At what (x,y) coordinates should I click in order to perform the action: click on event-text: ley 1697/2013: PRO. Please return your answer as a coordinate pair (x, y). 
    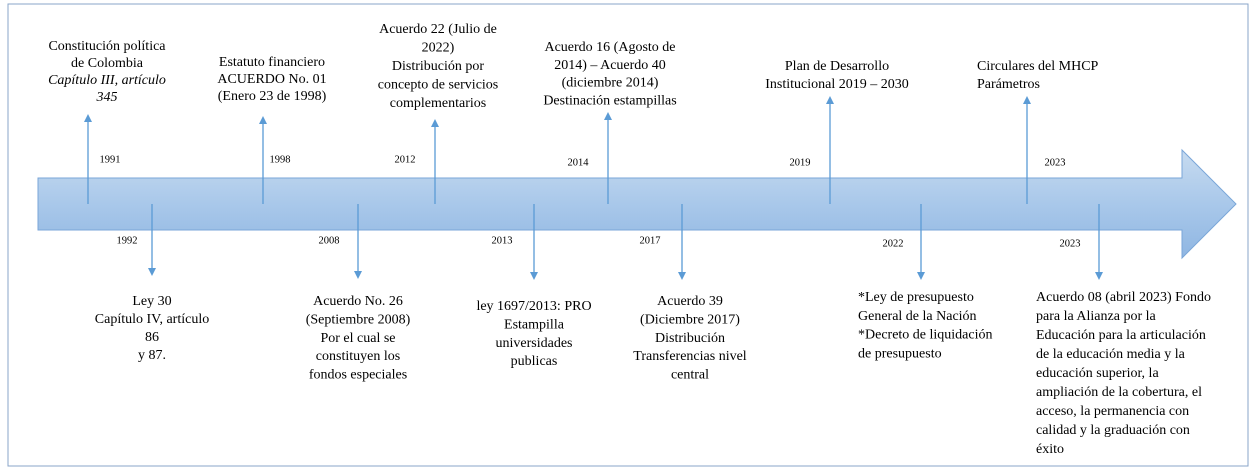
    Looking at the image, I should click on (533, 306).